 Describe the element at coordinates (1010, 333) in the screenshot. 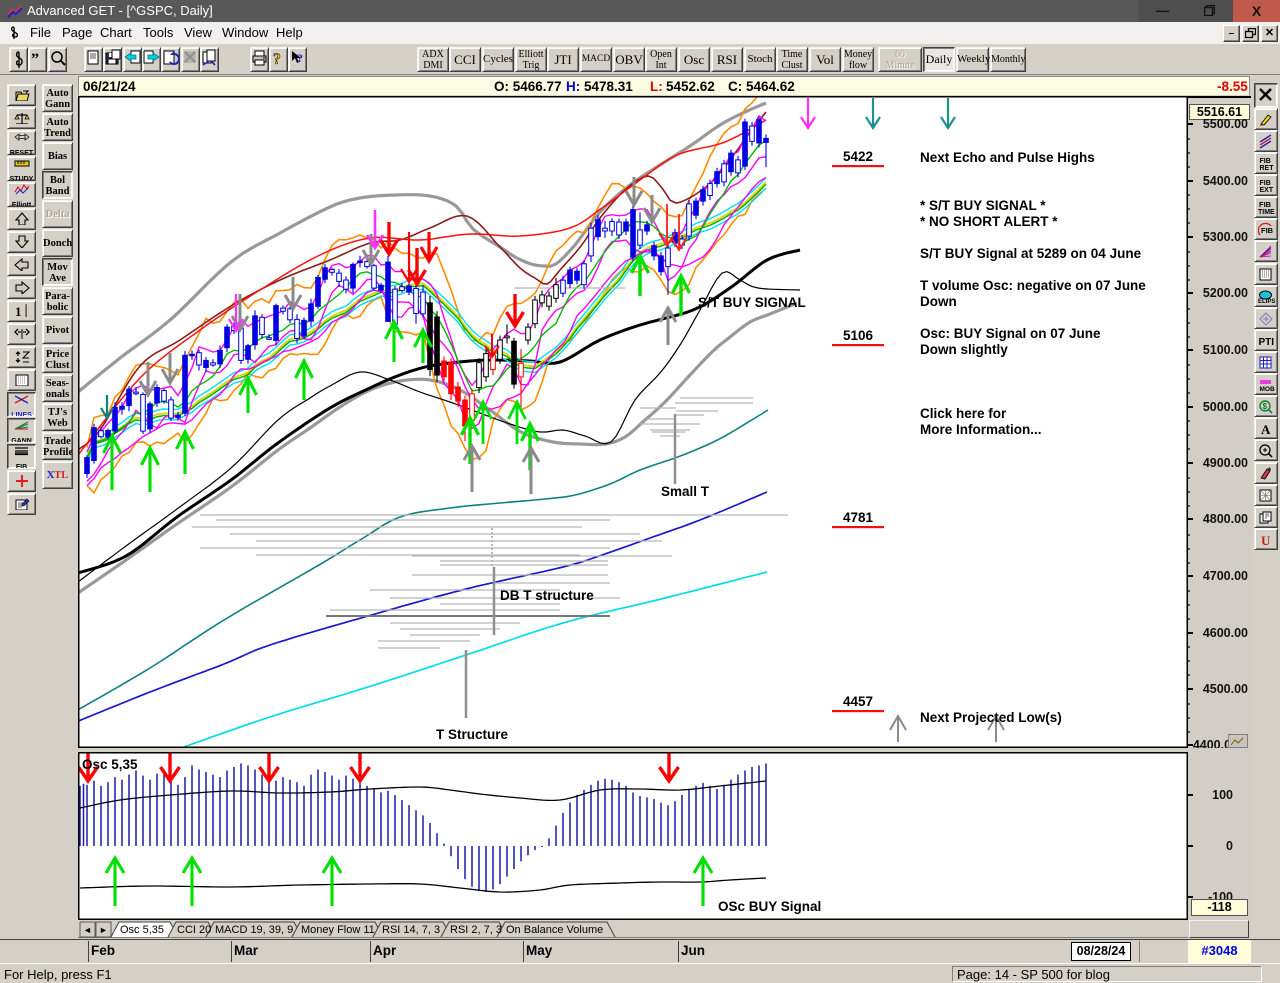

I see `svg-text: Osc: BUY Signal on 07 June` at that location.